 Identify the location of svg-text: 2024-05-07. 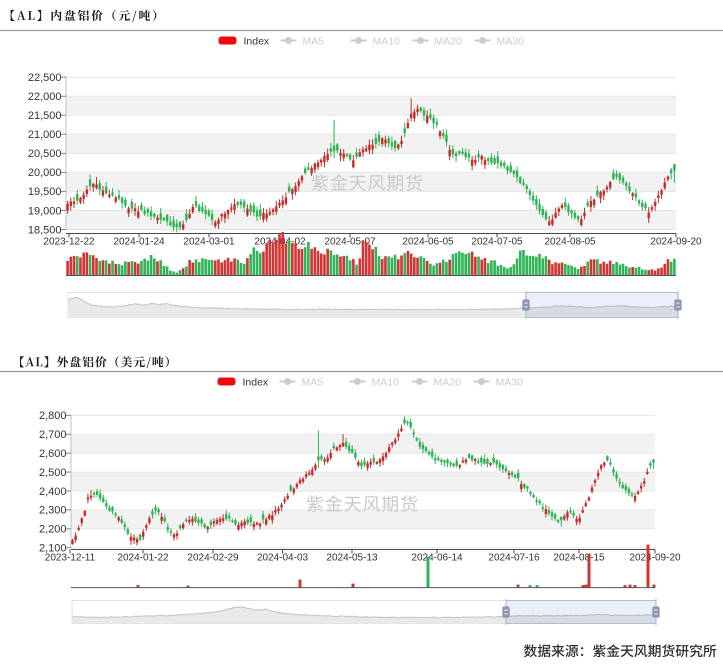
(350, 242).